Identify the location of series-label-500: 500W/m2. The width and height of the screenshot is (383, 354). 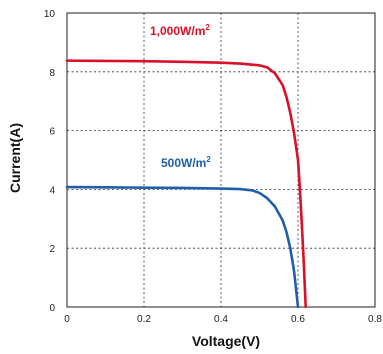
(186, 162).